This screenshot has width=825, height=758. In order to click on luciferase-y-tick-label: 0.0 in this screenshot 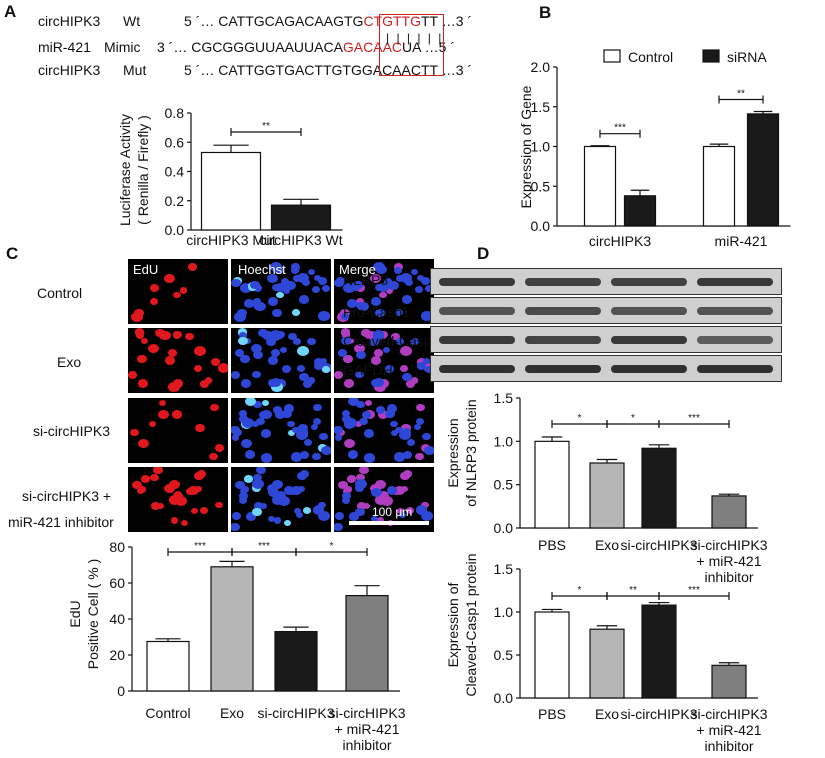, I will do `click(175, 230)`.